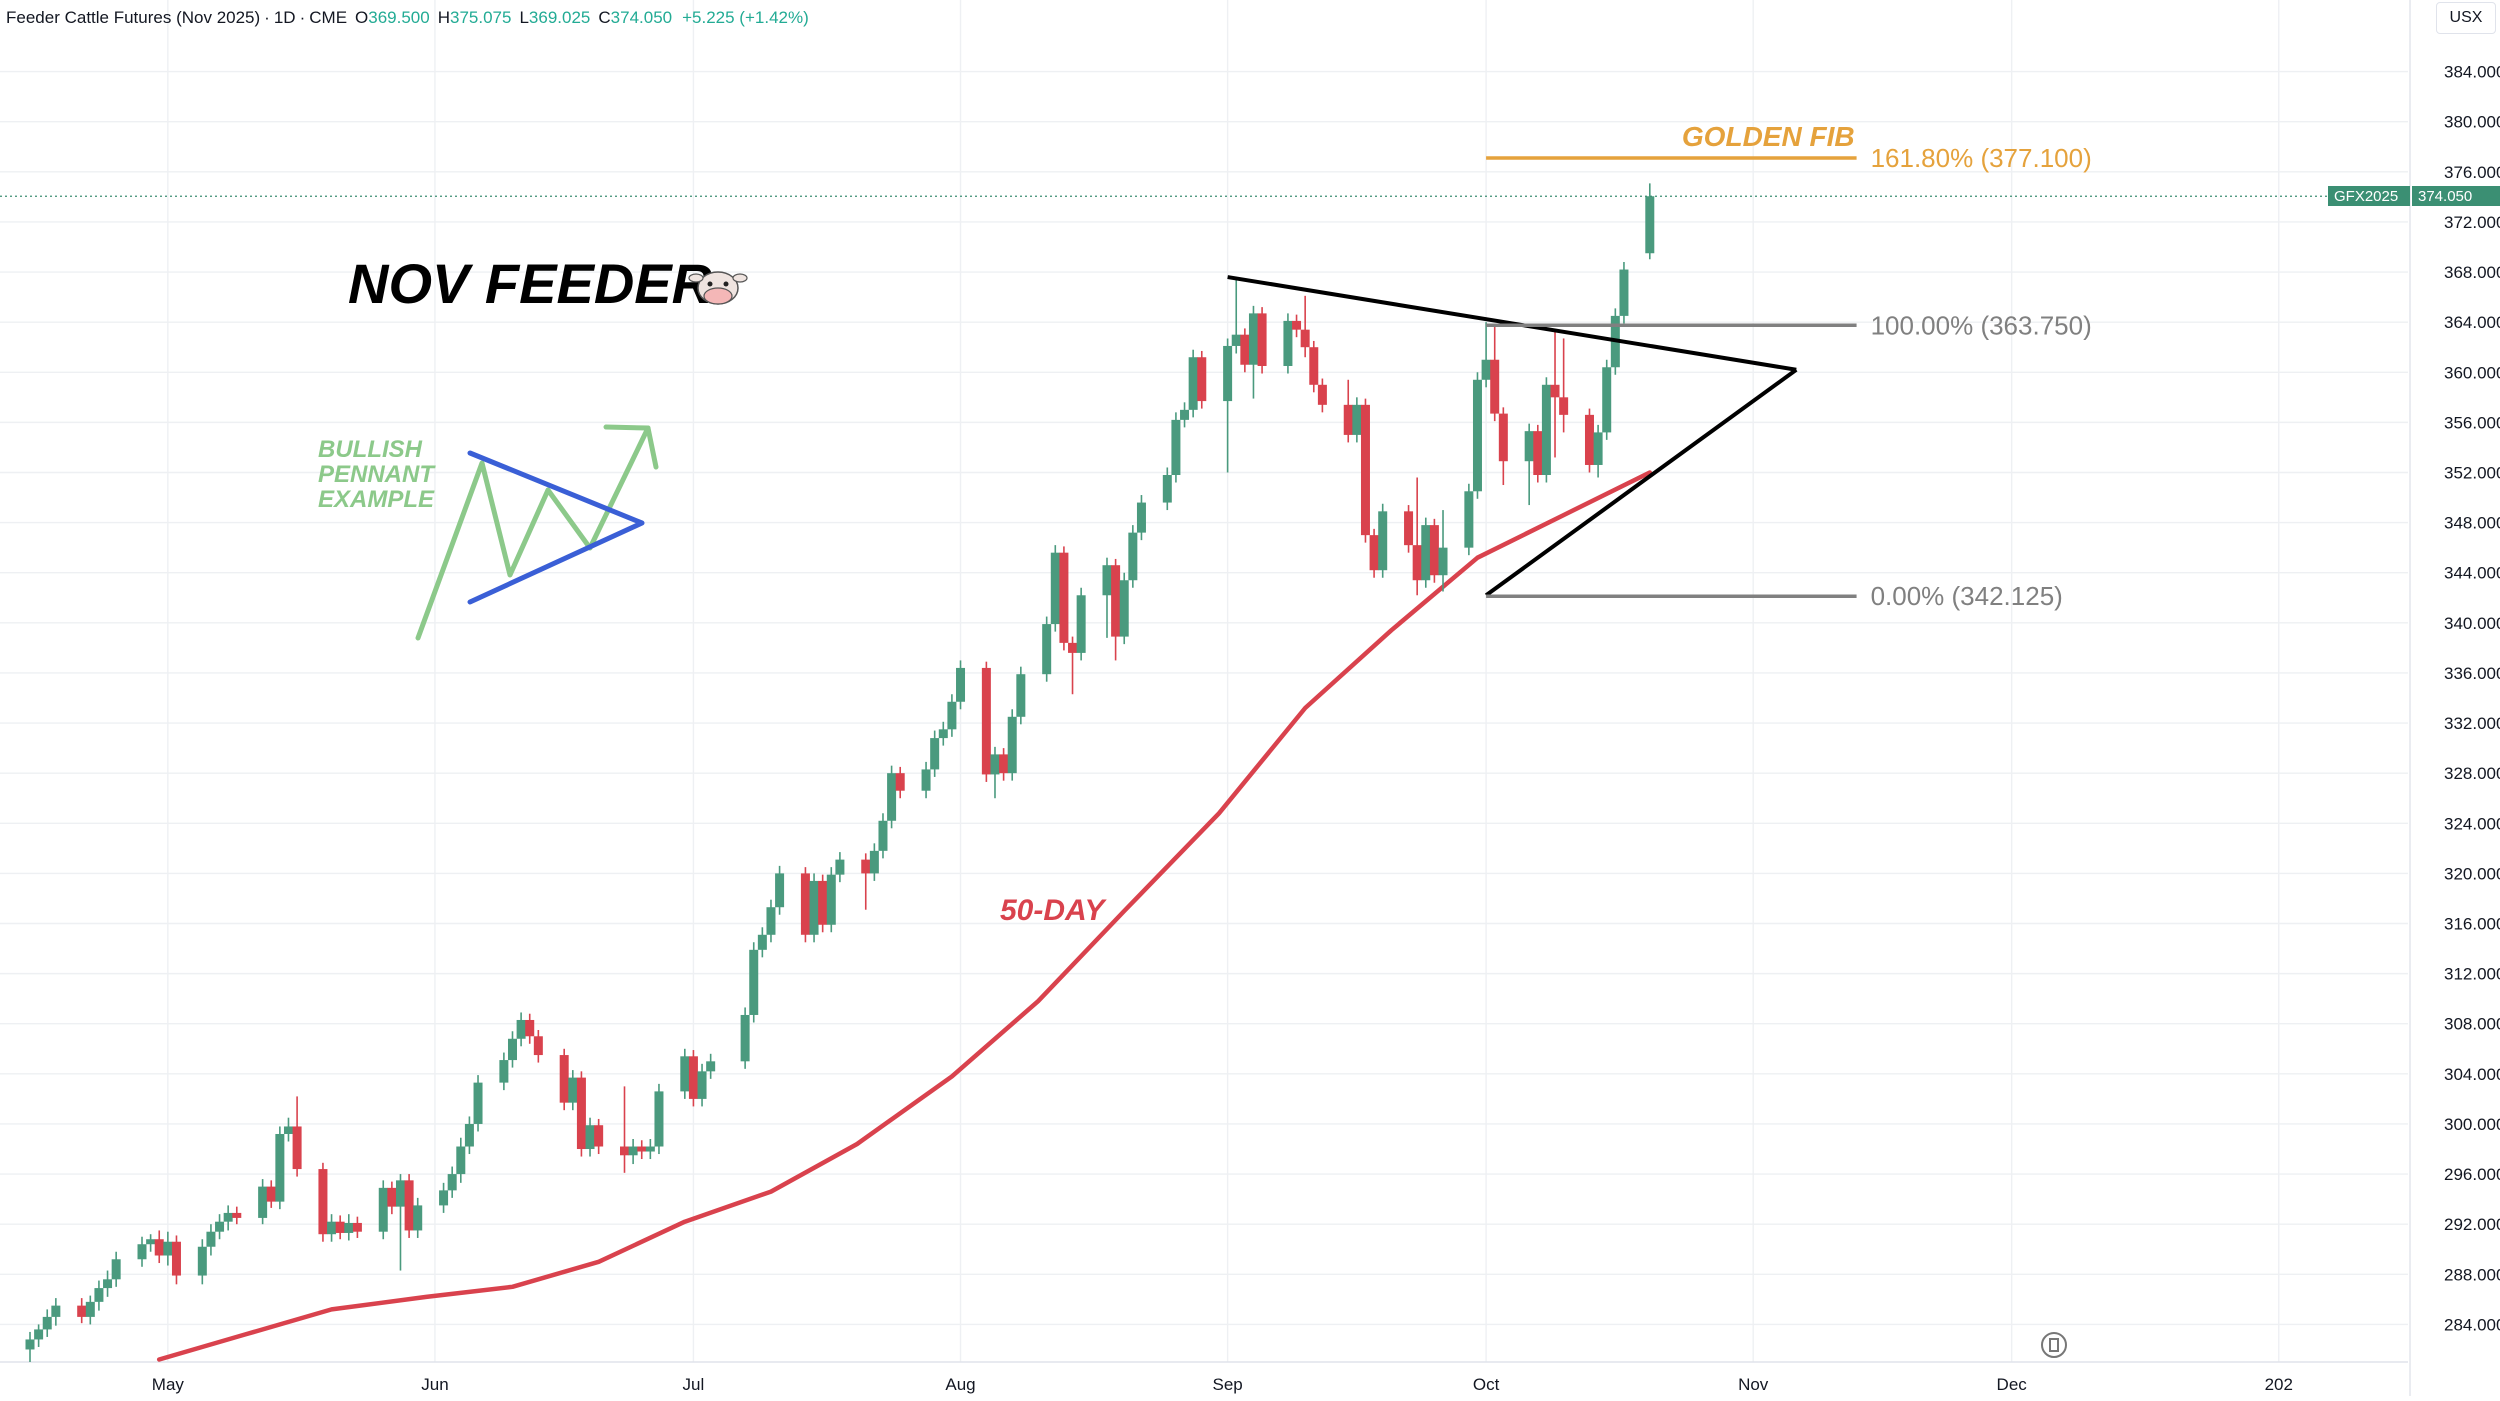 This screenshot has width=2500, height=1401. I want to click on fib-level-label: 100.00% (363.750), so click(1981, 325).